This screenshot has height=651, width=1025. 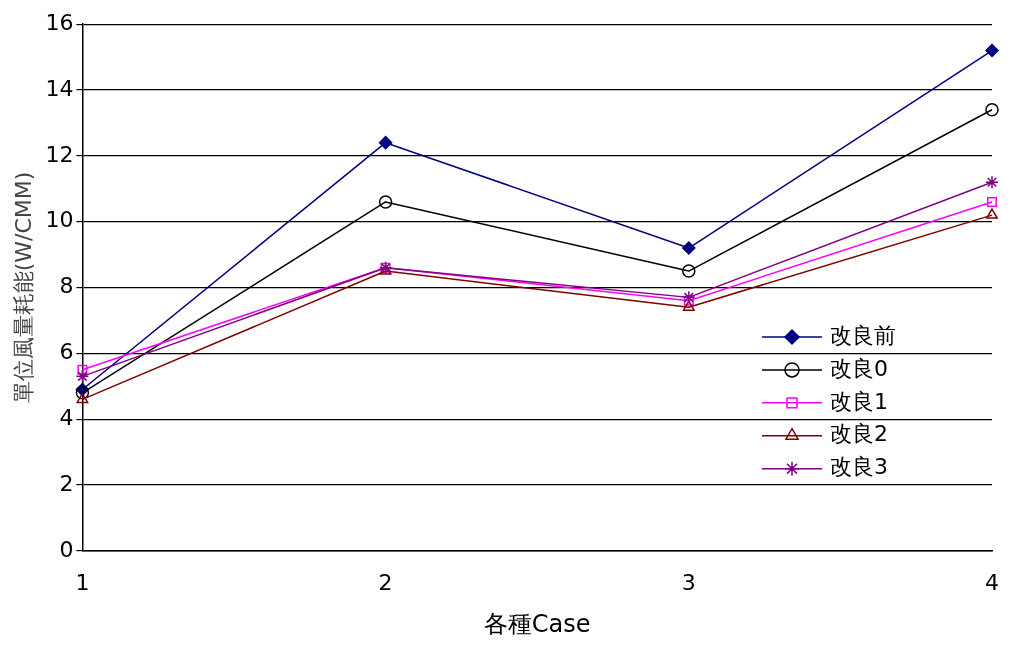 What do you see at coordinates (59, 88) in the screenshot?
I see `y-tick-label: 14` at bounding box center [59, 88].